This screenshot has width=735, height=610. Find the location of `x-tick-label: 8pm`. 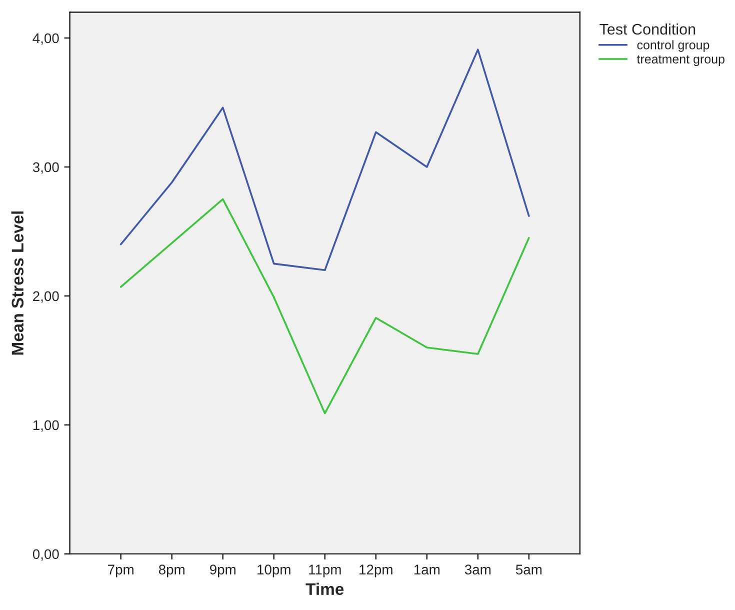

x-tick-label: 8pm is located at coordinates (171, 571).